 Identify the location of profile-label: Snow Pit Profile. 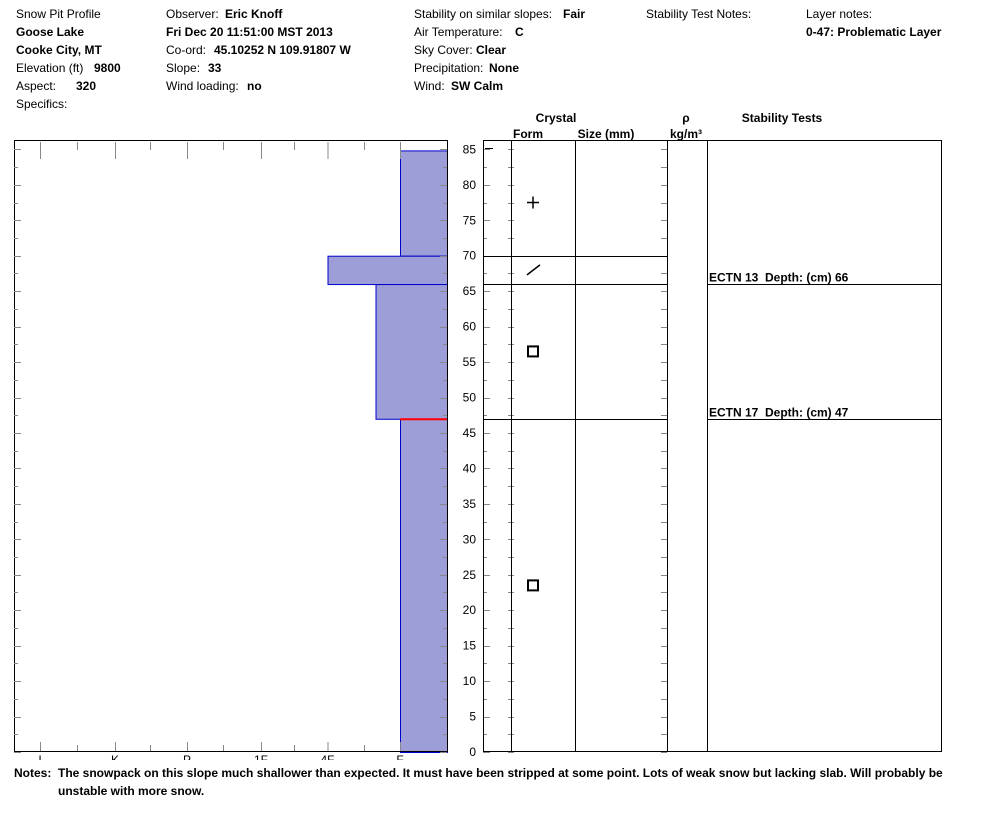
(58, 14).